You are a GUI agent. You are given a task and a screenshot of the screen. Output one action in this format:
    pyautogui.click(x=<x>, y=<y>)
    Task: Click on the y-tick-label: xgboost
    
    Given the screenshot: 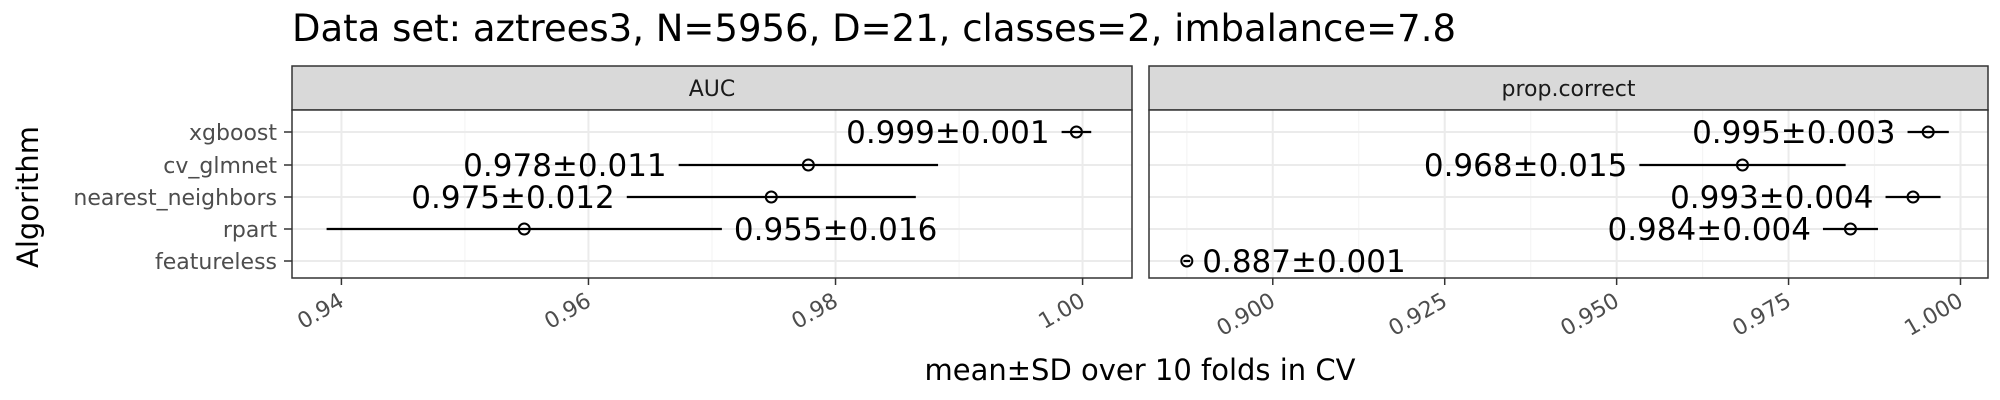 What is the action you would take?
    pyautogui.click(x=233, y=133)
    